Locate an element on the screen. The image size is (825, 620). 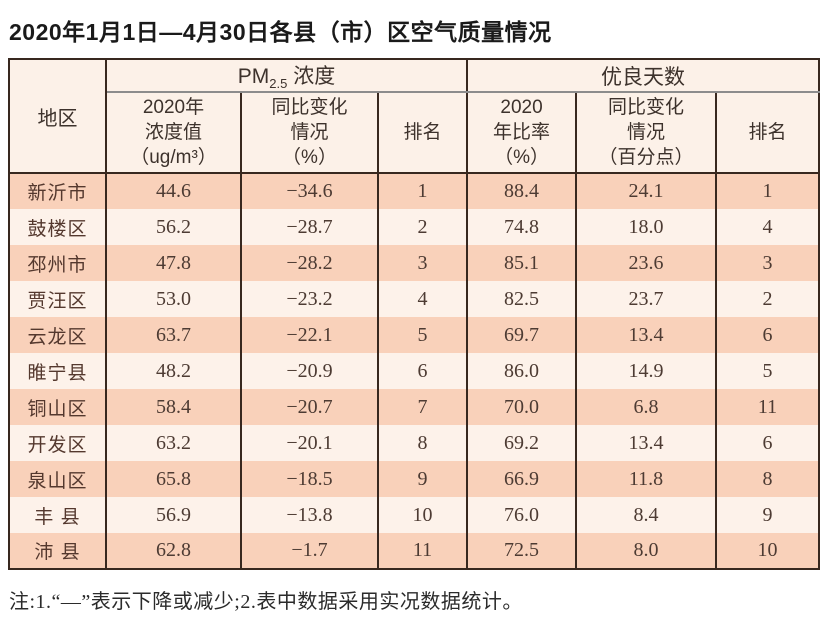
pm-value-cell: 58.4 is located at coordinates (173, 407).